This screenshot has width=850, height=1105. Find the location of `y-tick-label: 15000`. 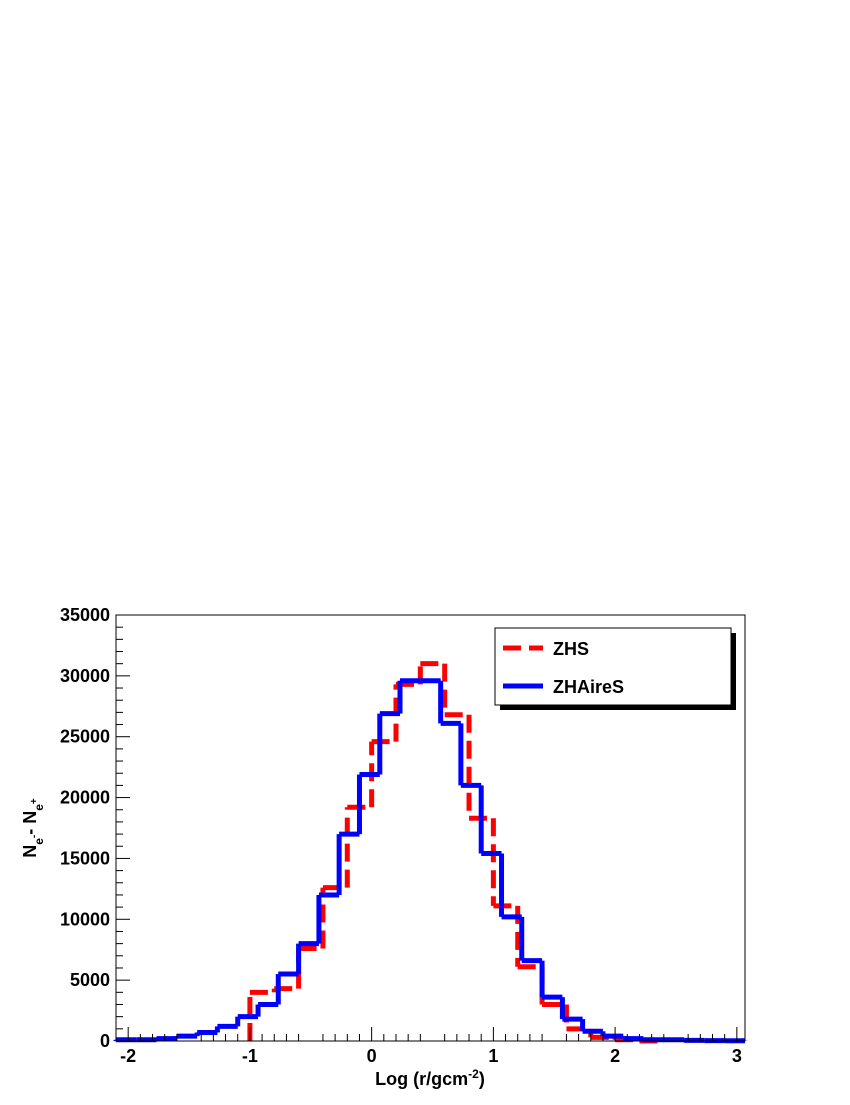

y-tick-label: 15000 is located at coordinates (85, 858).